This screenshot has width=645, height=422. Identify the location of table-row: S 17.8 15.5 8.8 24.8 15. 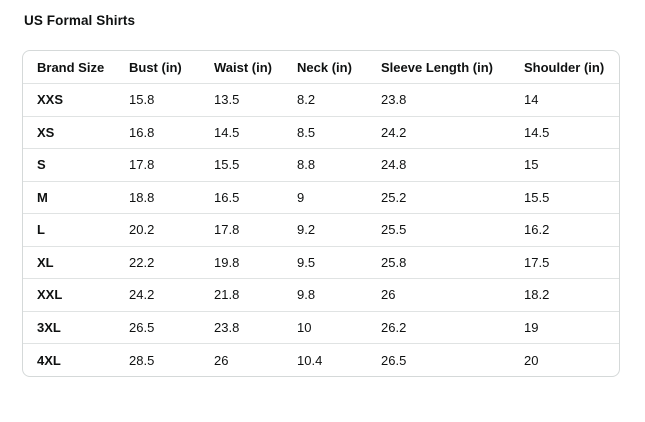
(321, 164).